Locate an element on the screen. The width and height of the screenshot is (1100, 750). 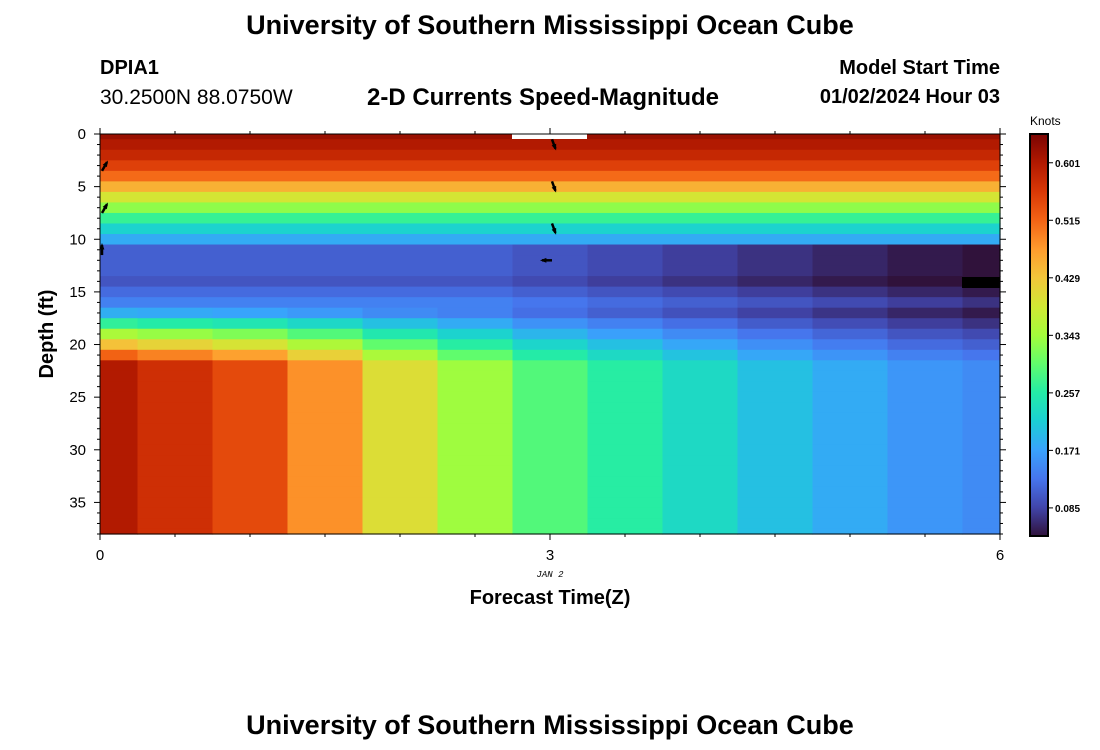
colorbar-title: Knots is located at coordinates (1045, 121).